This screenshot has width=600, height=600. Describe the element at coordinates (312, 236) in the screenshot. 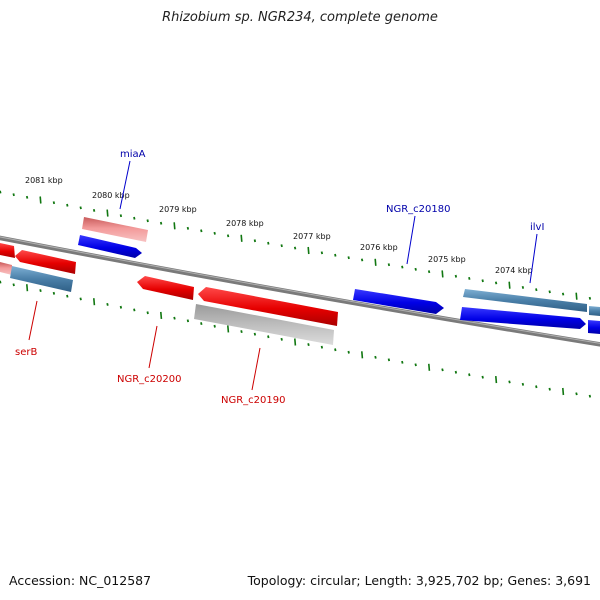

I see `kbp-label: 2077 kbp` at that location.